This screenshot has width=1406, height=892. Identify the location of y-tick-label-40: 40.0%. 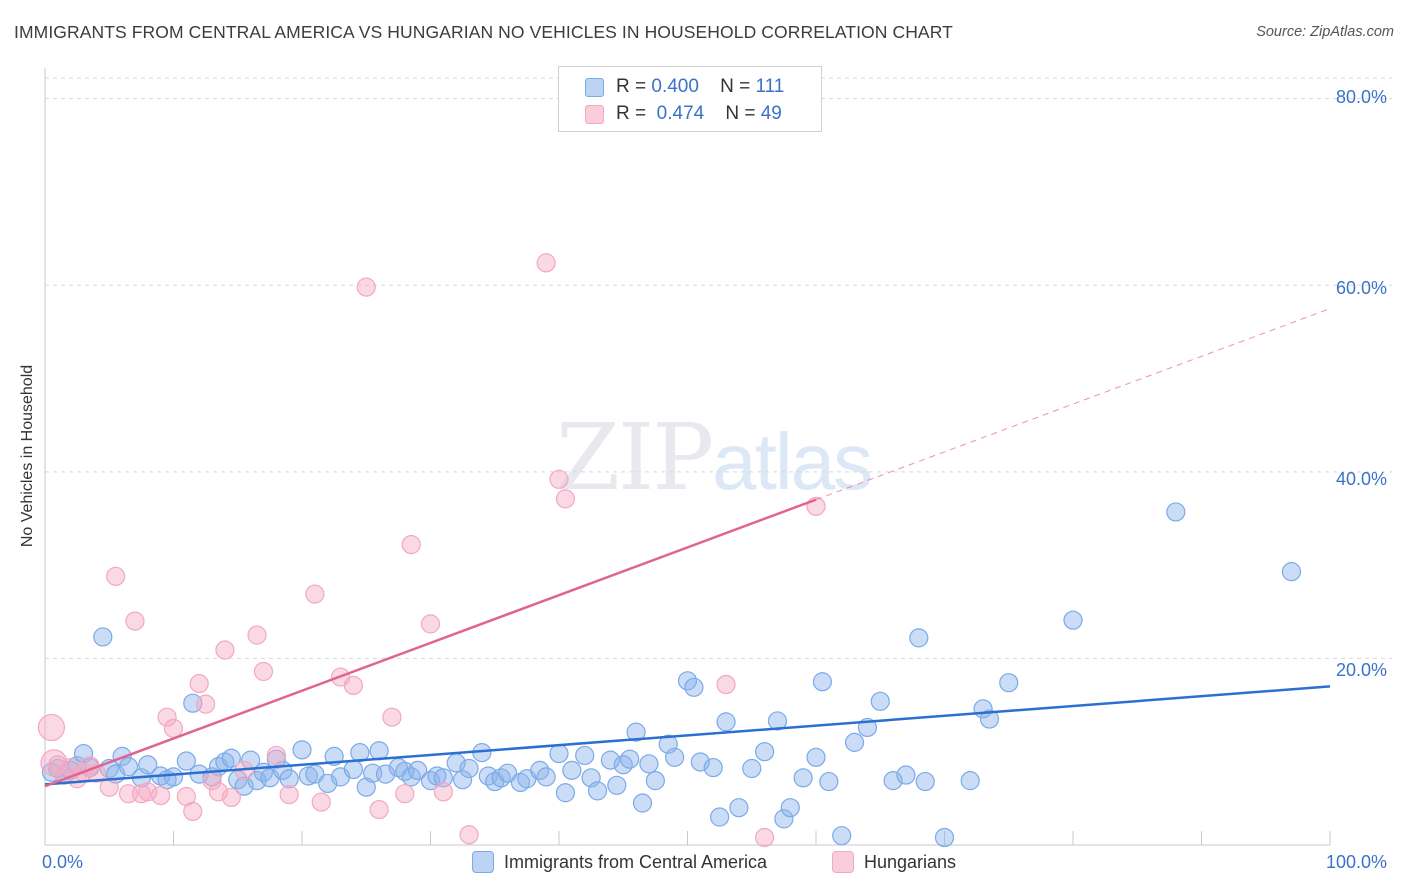
(1362, 479).